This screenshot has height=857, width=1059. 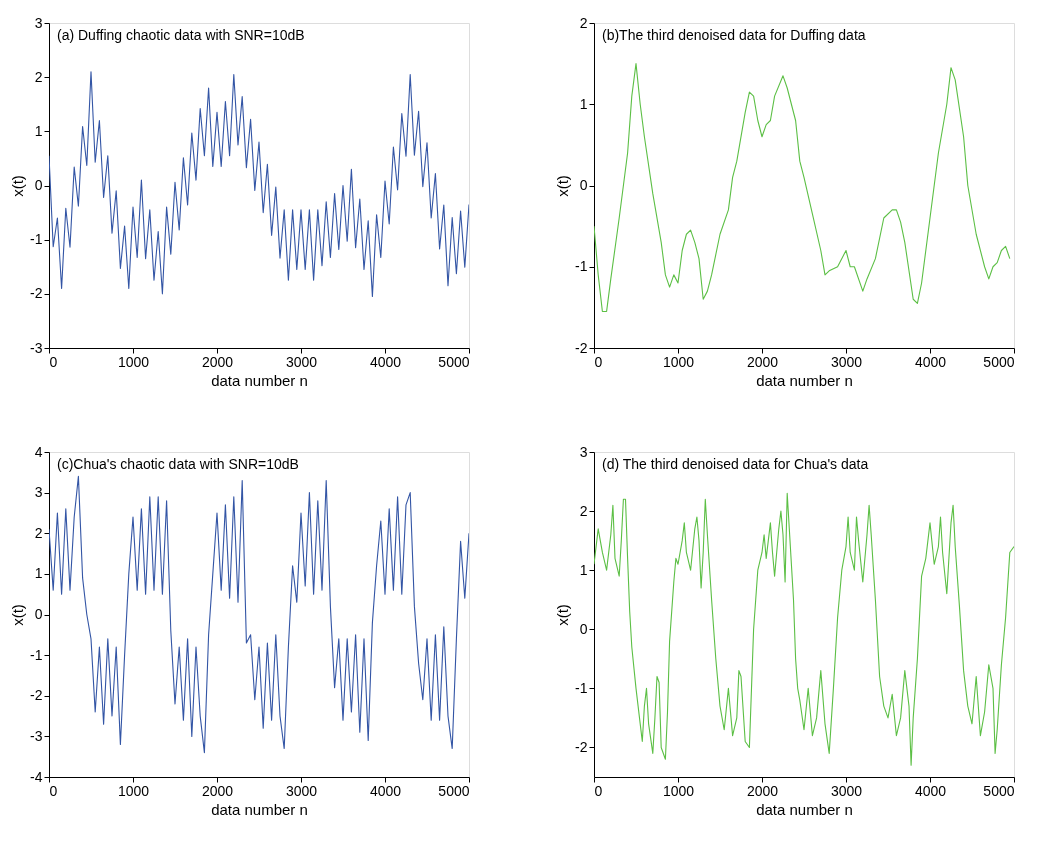 I want to click on y-tick-label: -4, so click(x=36, y=776).